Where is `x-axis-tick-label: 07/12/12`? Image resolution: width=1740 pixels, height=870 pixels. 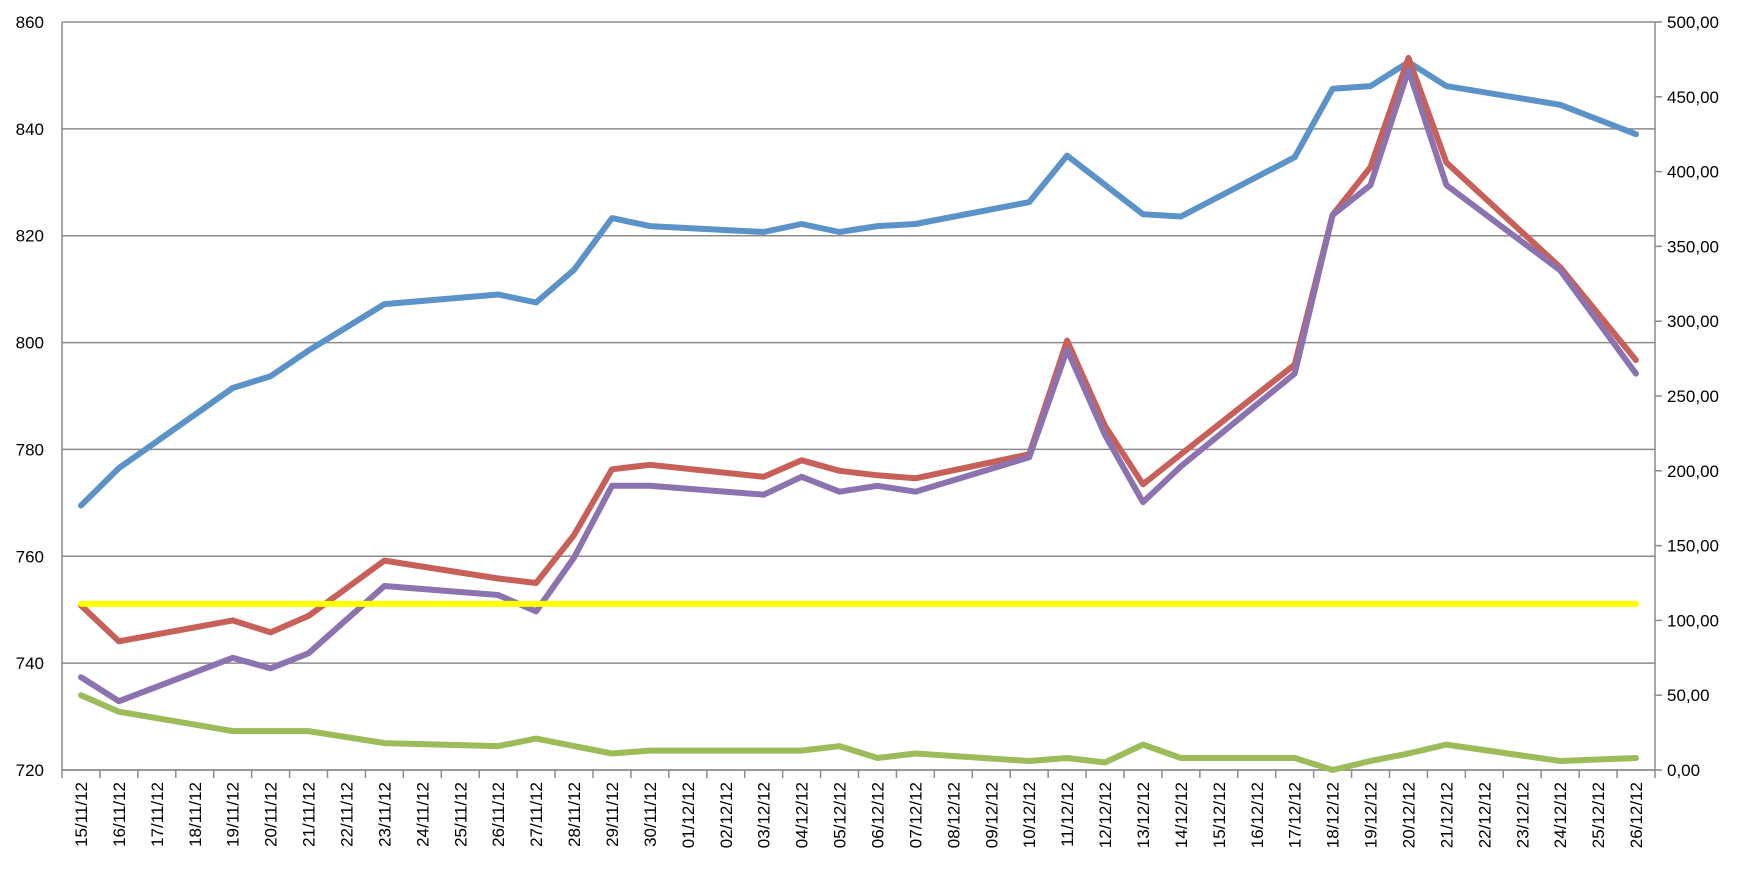
x-axis-tick-label: 07/12/12 is located at coordinates (915, 815).